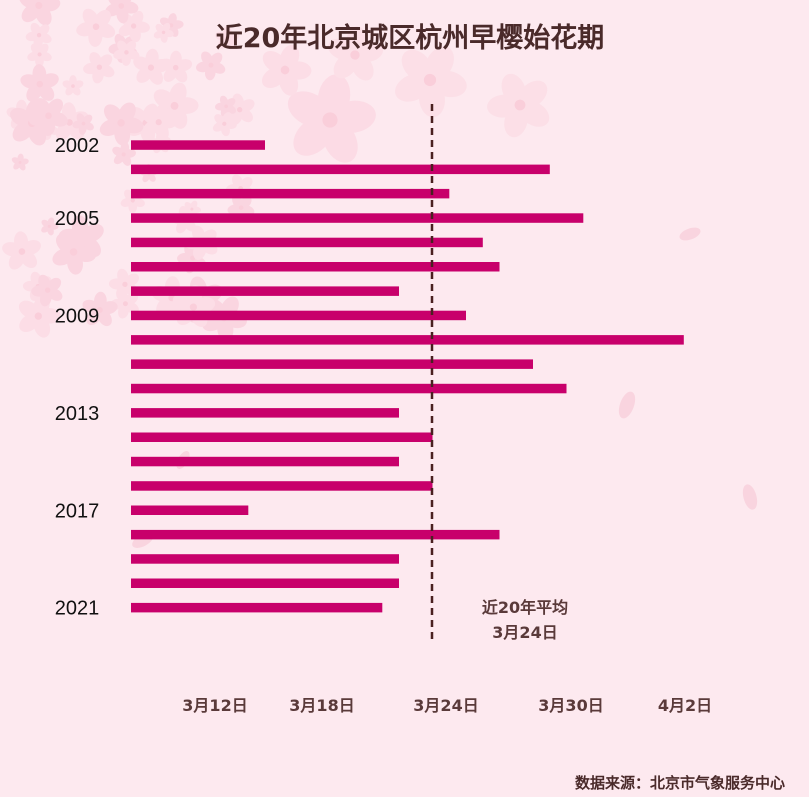 This screenshot has height=797, width=809. What do you see at coordinates (349, 388) in the screenshot?
I see `bar-2012` at bounding box center [349, 388].